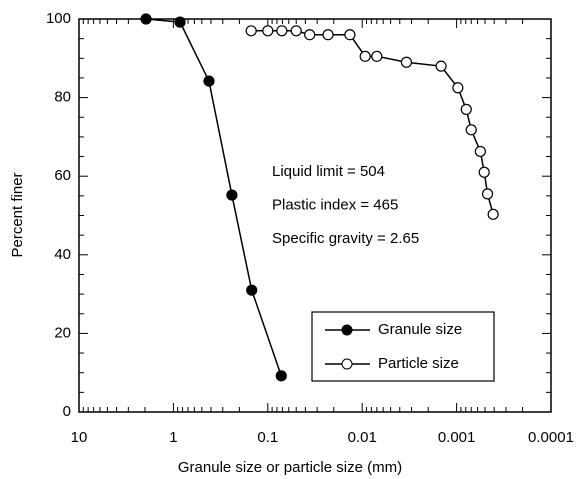 This screenshot has width=577, height=479. What do you see at coordinates (79, 437) in the screenshot?
I see `x-tick-label: 10` at bounding box center [79, 437].